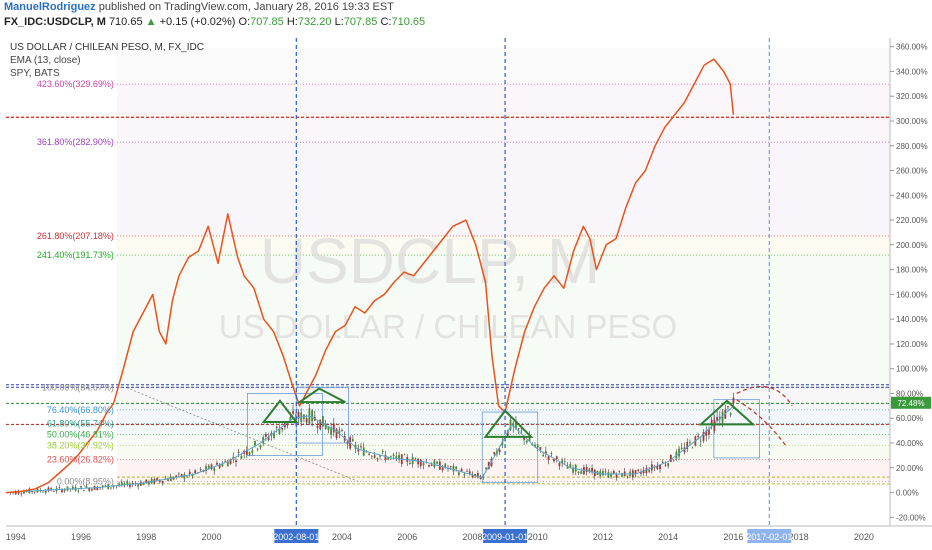 Image resolution: width=932 pixels, height=550 pixels. I want to click on change-arrow-icon: ▲, so click(151, 22).